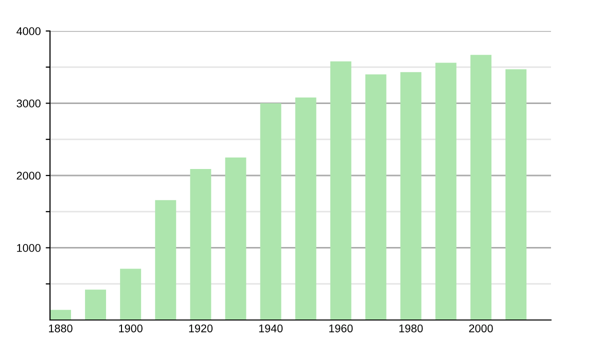  Describe the element at coordinates (201, 328) in the screenshot. I see `x-tick-label: 1920` at that location.